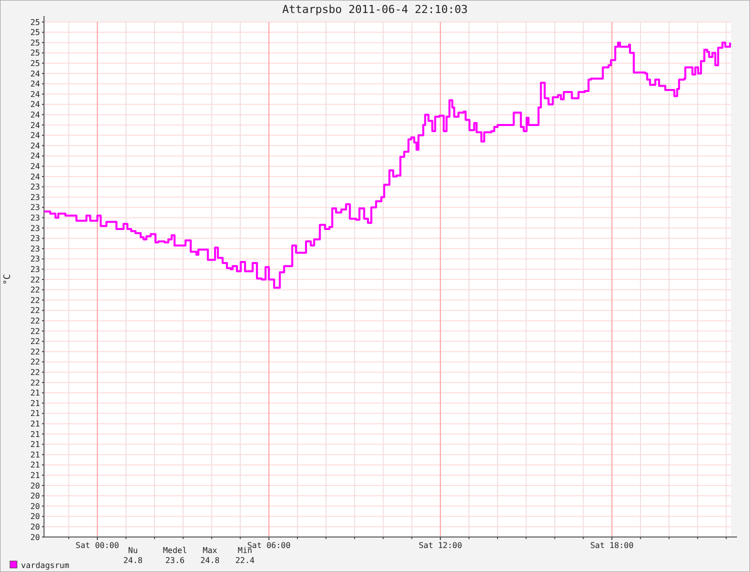 This screenshot has height=572, width=750. What do you see at coordinates (210, 550) in the screenshot?
I see `text: Max` at bounding box center [210, 550].